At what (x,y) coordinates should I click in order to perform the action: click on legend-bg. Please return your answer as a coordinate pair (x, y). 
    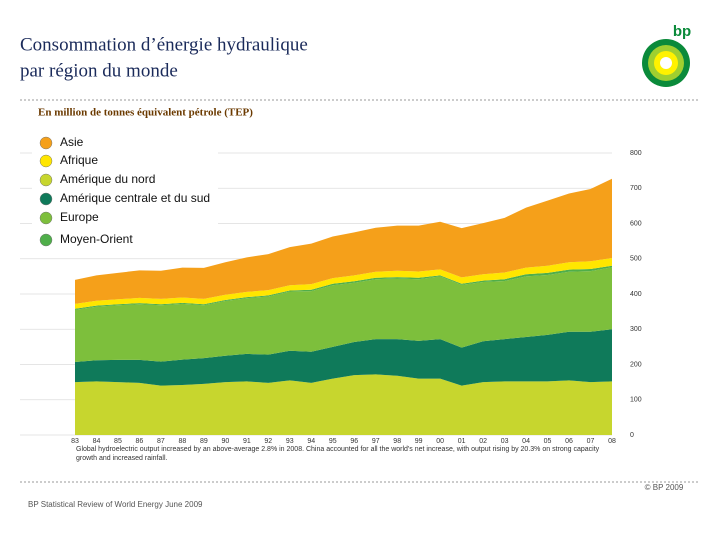
    Looking at the image, I should click on (125, 192).